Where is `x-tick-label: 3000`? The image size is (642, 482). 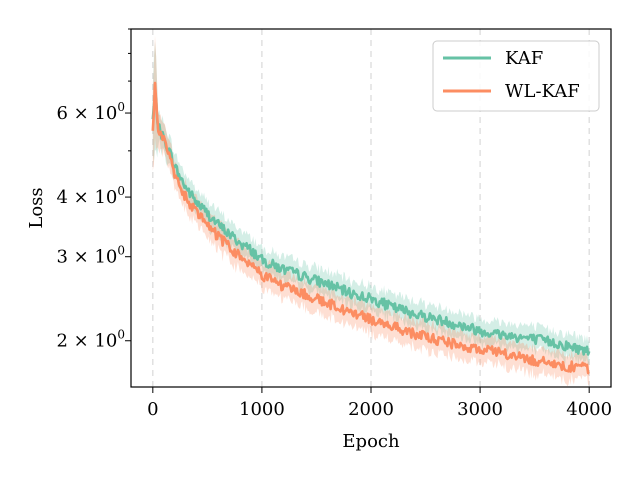
x-tick-label: 3000 is located at coordinates (480, 409).